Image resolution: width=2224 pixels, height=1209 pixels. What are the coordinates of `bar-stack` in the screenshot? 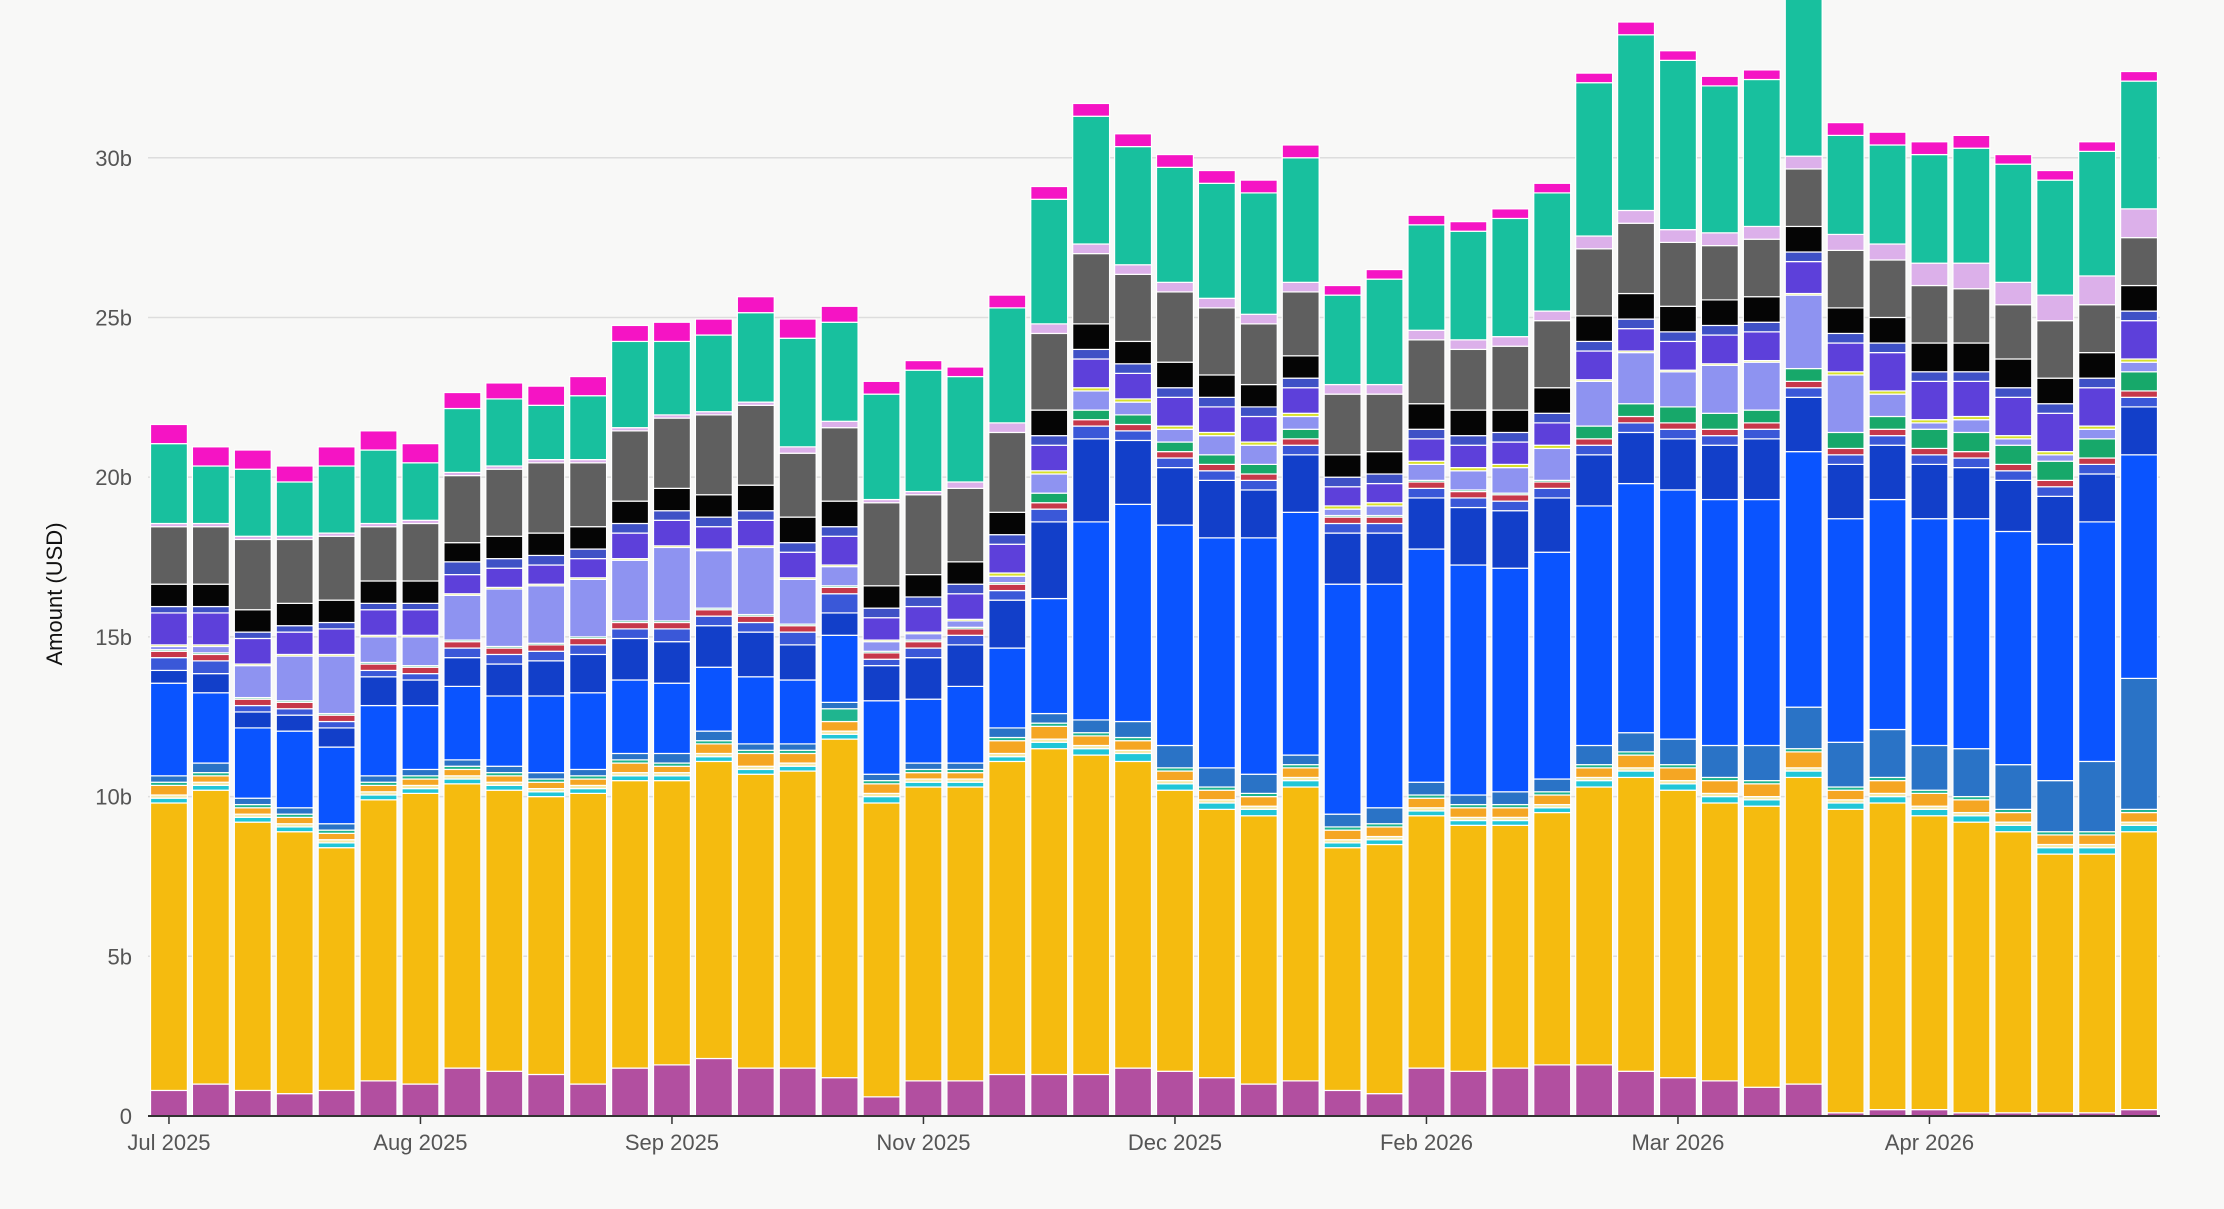 It's located at (1175, 635).